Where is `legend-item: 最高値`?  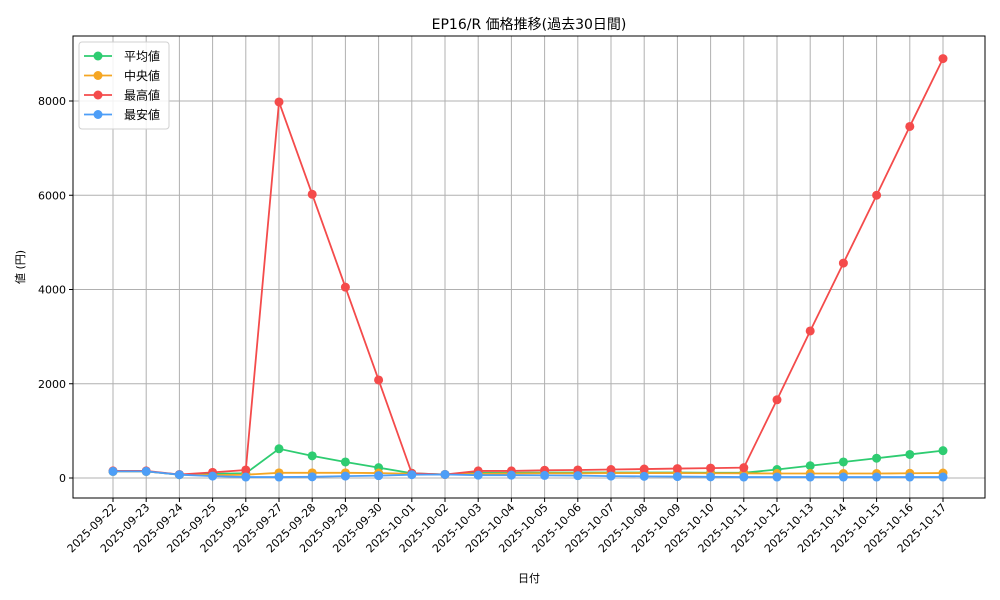 legend-item: 最高値 is located at coordinates (122, 95).